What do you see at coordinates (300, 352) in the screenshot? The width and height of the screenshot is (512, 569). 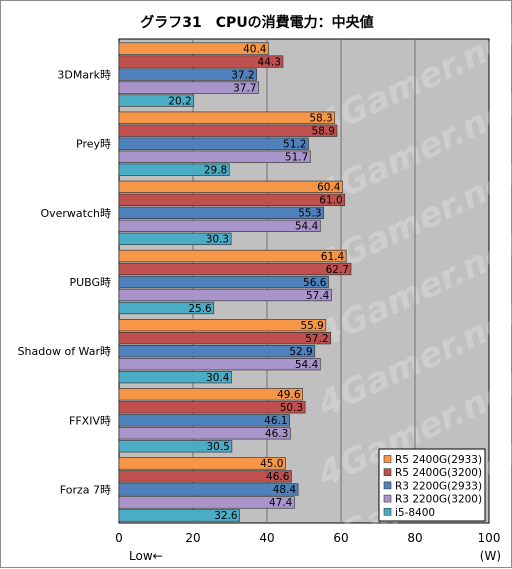 I see `data-label: 52.9` at bounding box center [300, 352].